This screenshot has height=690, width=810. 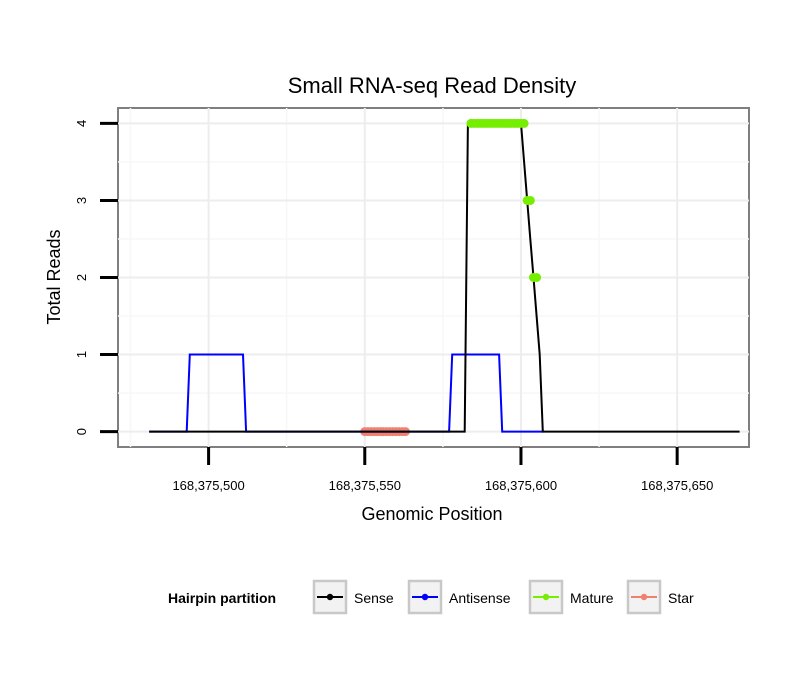 I want to click on x-tick-label: 168,375,650, so click(x=677, y=485).